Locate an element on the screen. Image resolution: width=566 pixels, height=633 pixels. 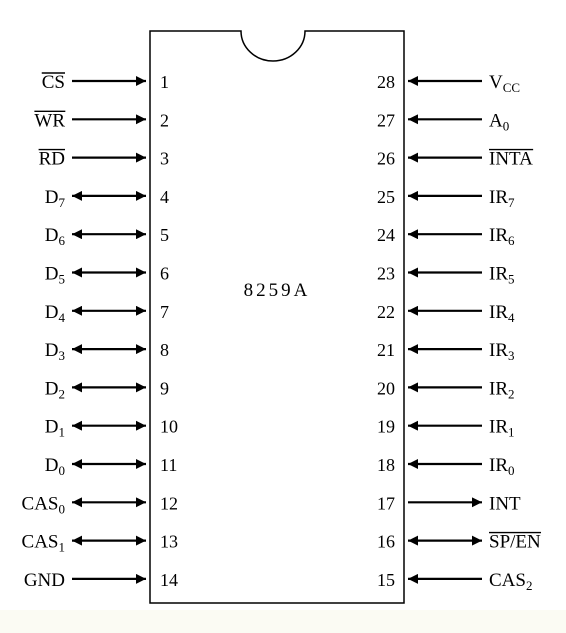
right-pin-27-name: A is located at coordinates (496, 120).